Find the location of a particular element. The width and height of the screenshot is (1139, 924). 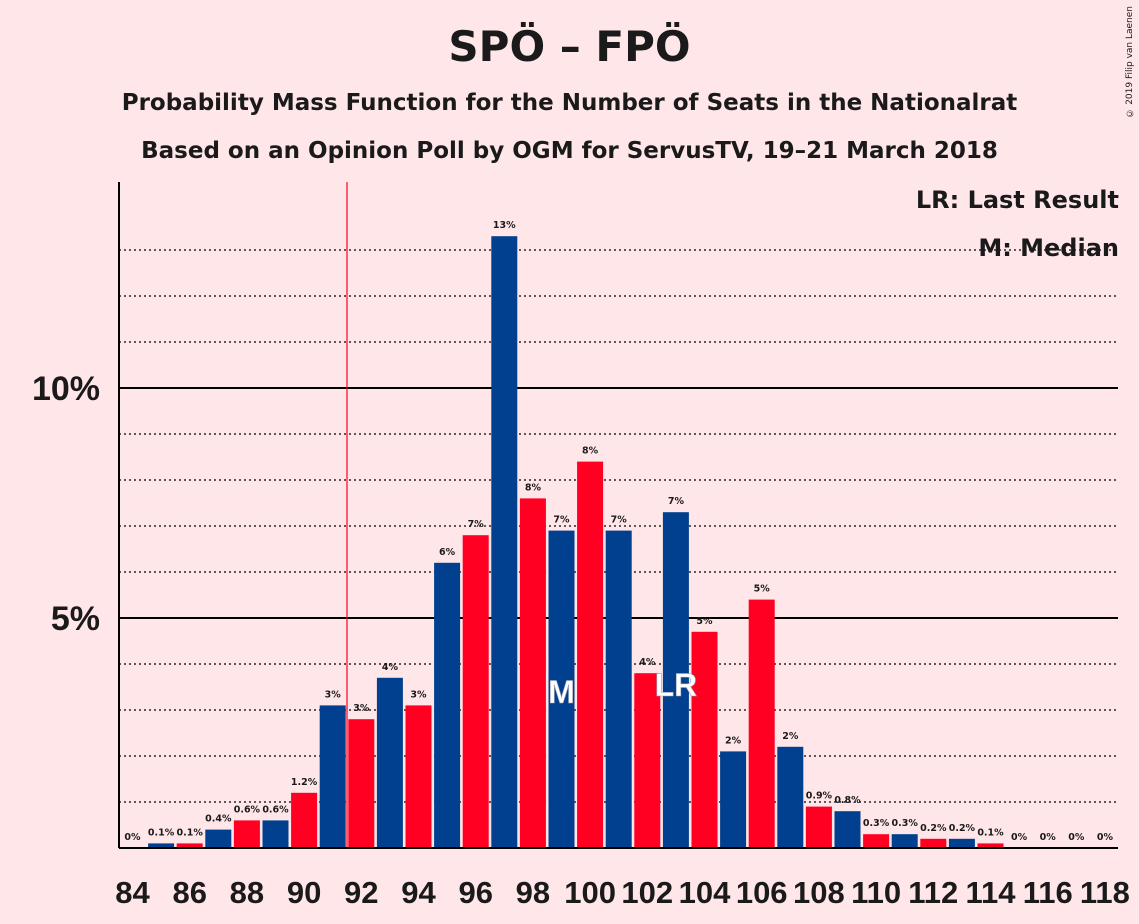

x-tick-label: 118 is located at coordinates (1105, 892).